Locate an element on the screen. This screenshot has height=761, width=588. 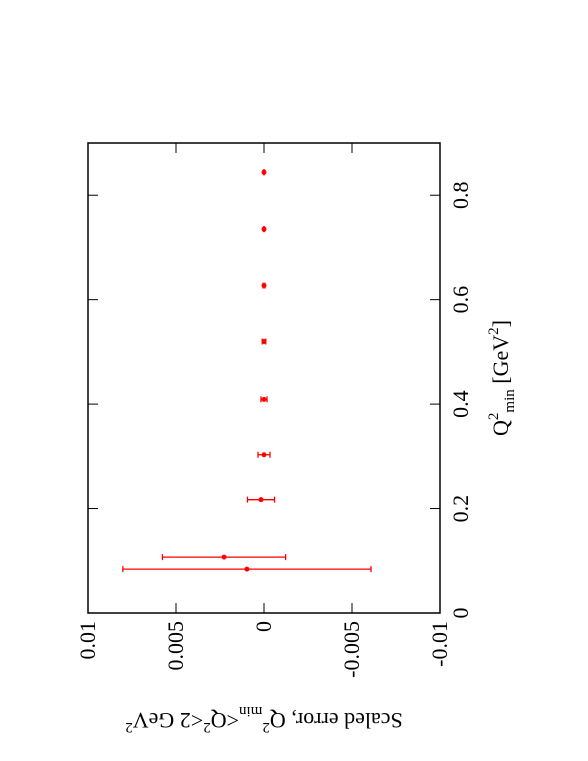
x-tick-label: 0.6 is located at coordinates (460, 300).